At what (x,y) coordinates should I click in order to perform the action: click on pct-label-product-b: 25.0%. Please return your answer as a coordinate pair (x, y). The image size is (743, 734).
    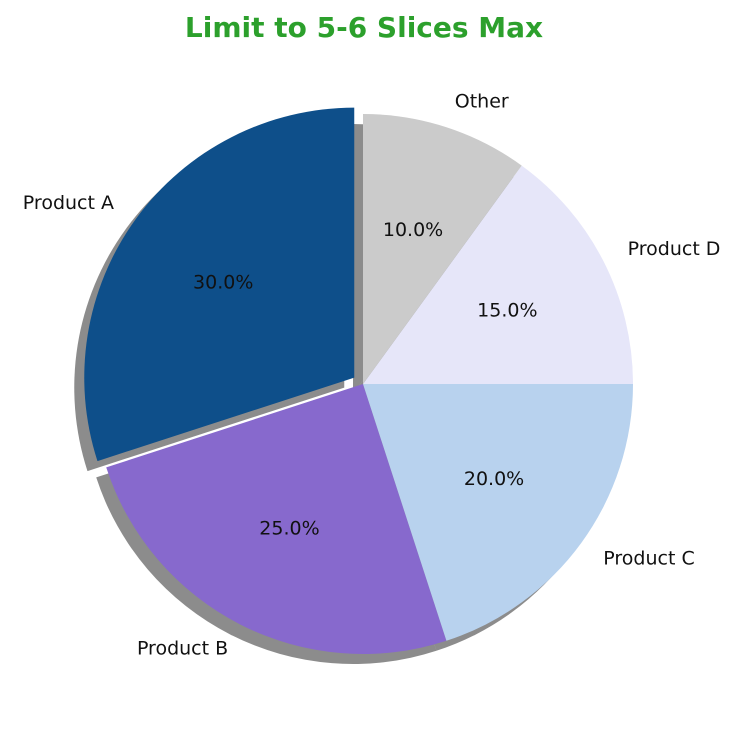
    Looking at the image, I should click on (289, 528).